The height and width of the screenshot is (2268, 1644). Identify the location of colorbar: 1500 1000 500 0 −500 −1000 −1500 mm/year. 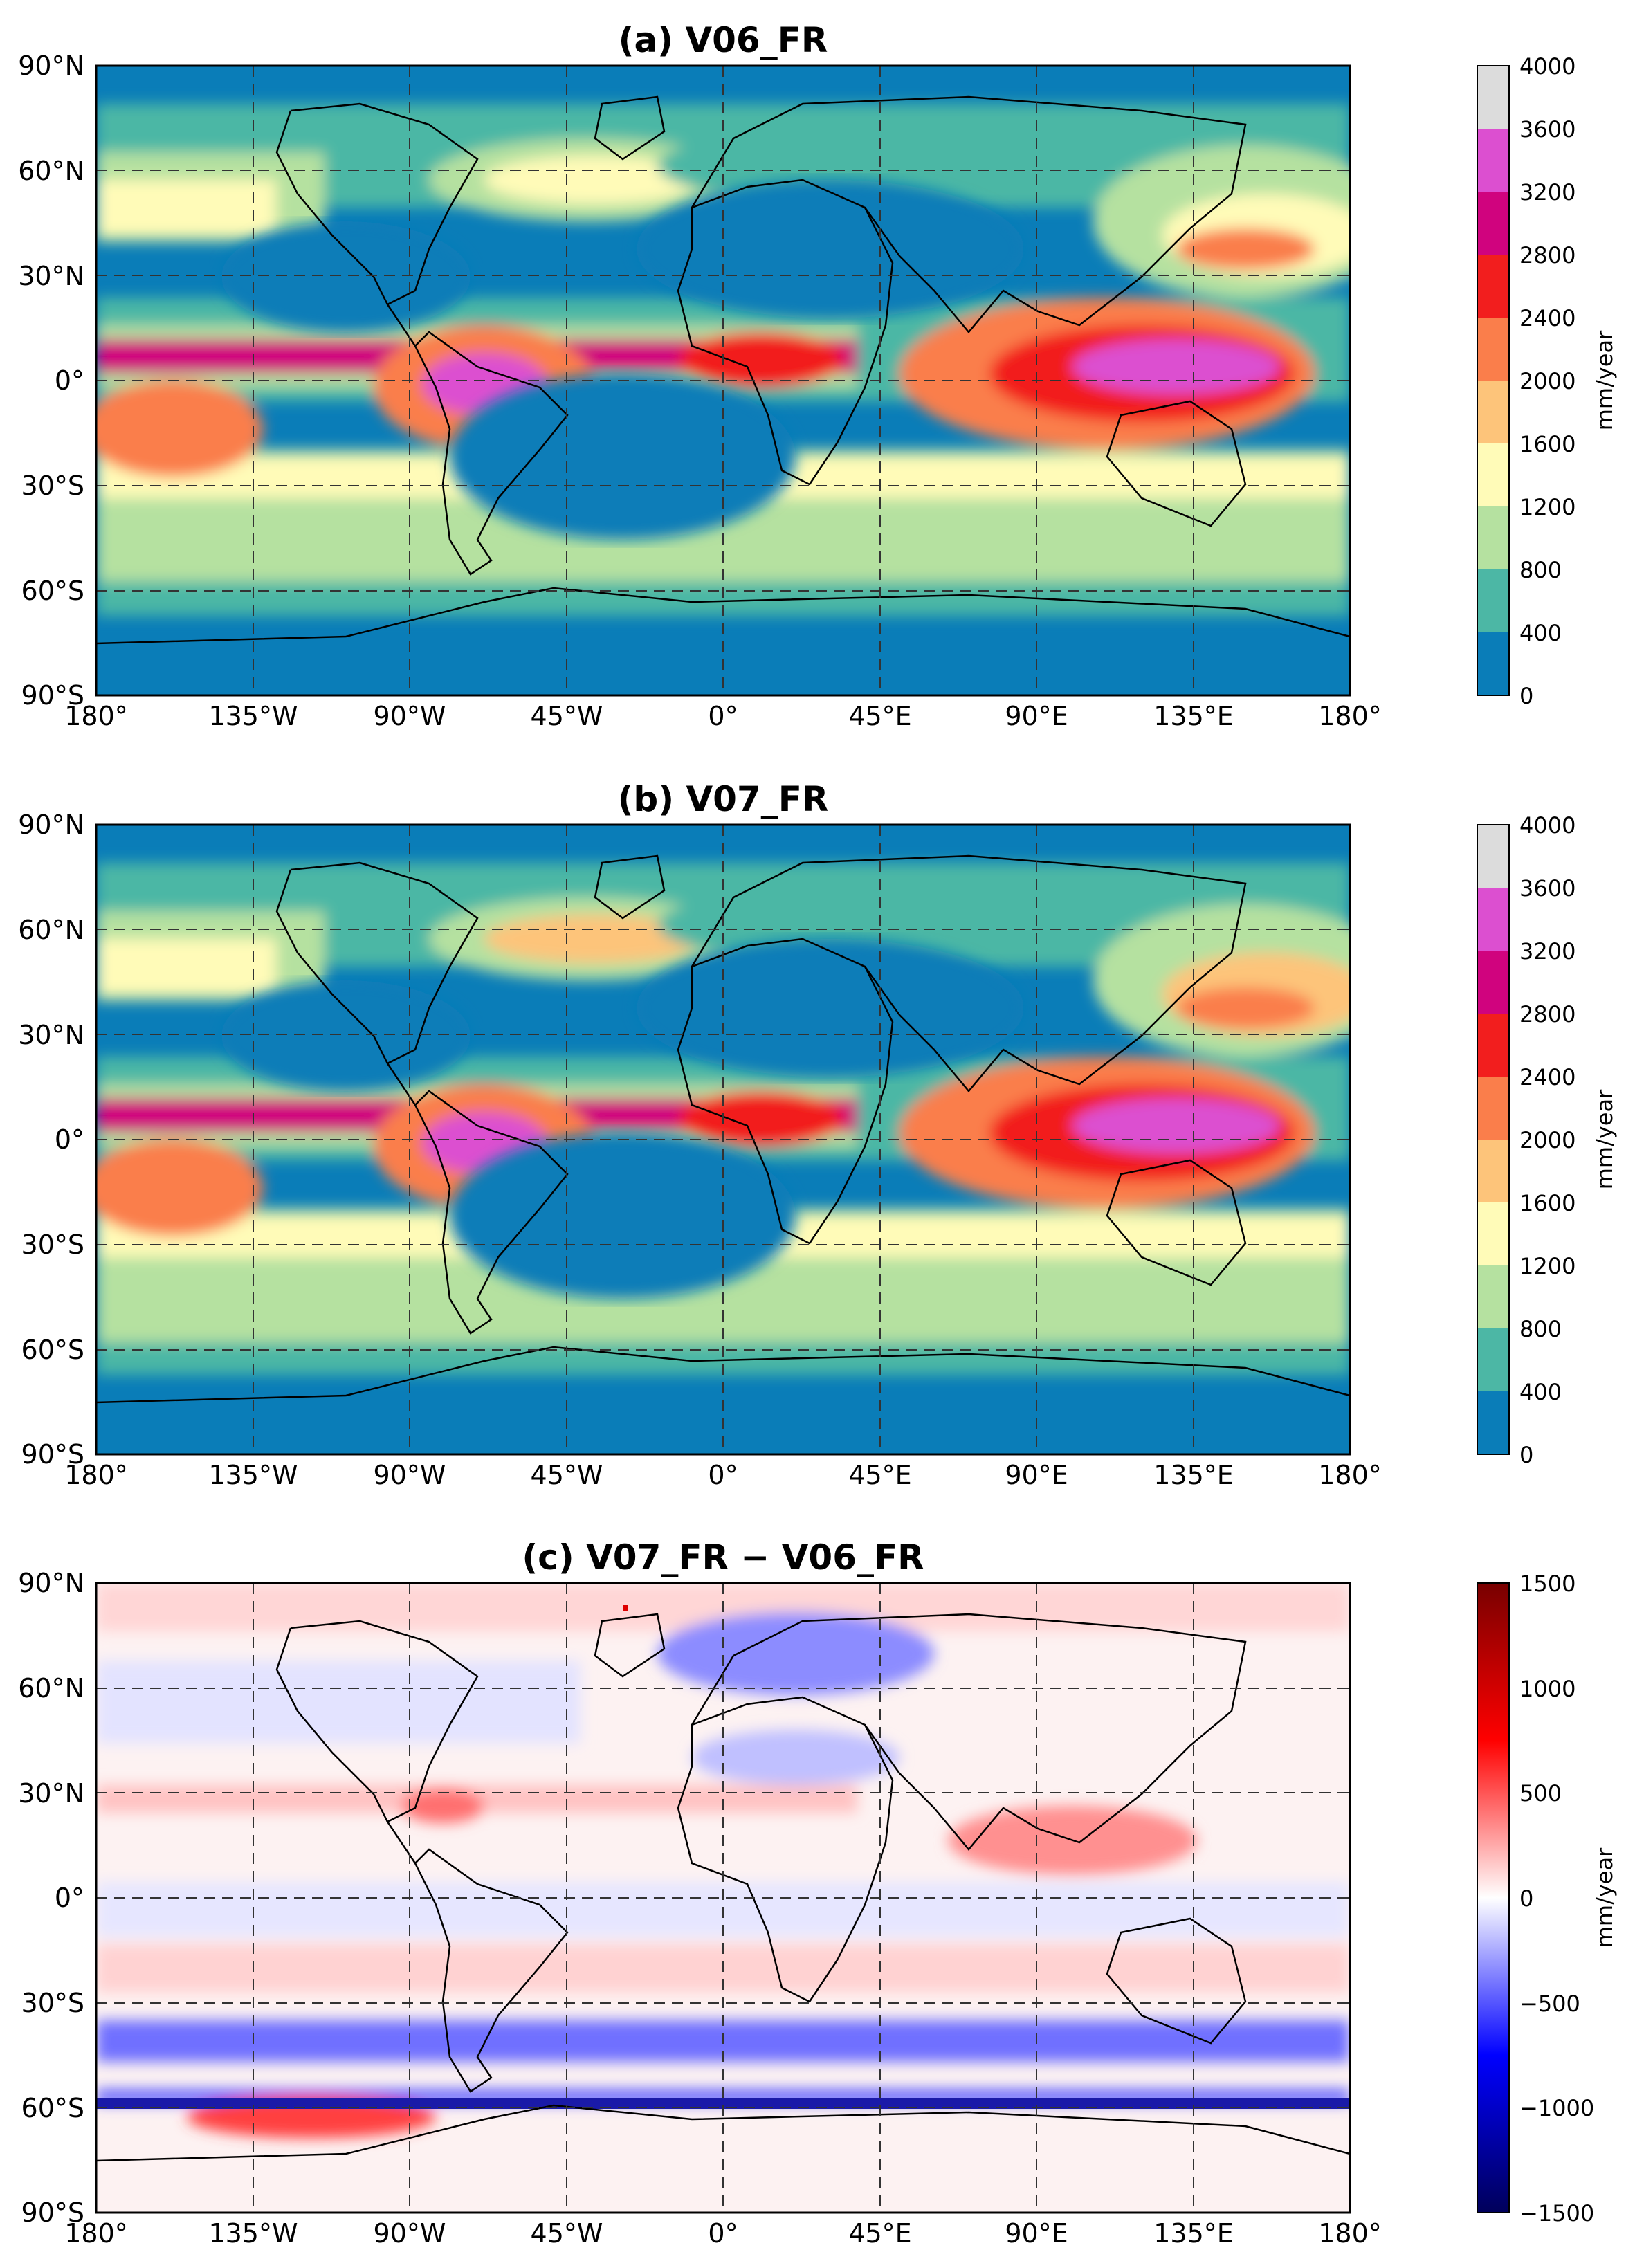
(1547, 1898).